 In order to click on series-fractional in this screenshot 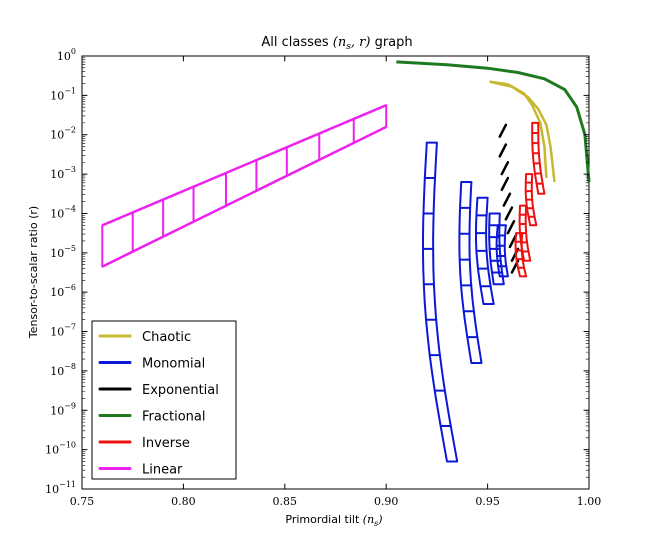, I will do `click(493, 121)`.